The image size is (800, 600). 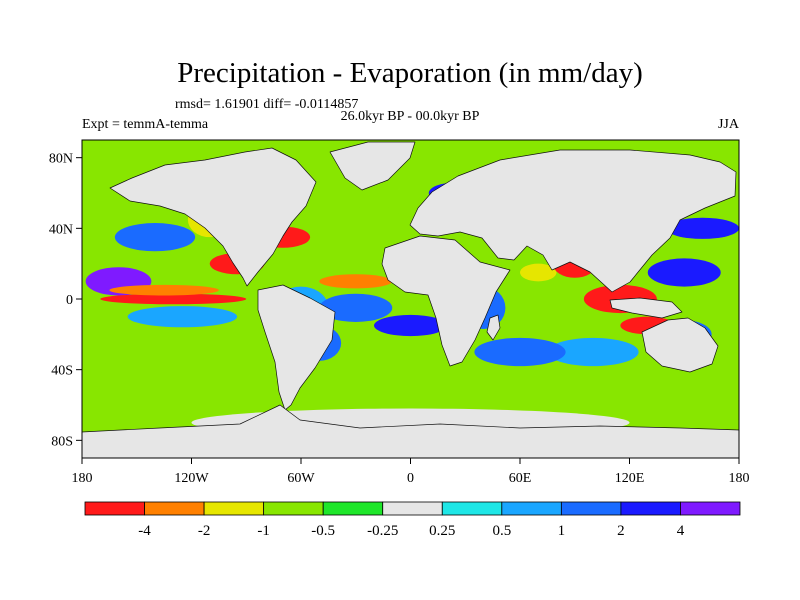 What do you see at coordinates (646, 308) in the screenshot?
I see `indonesia` at bounding box center [646, 308].